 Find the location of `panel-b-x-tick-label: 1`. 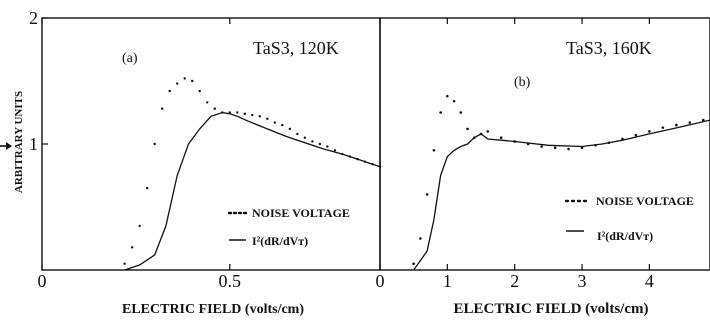

panel-b-x-tick-label: 1 is located at coordinates (447, 281).